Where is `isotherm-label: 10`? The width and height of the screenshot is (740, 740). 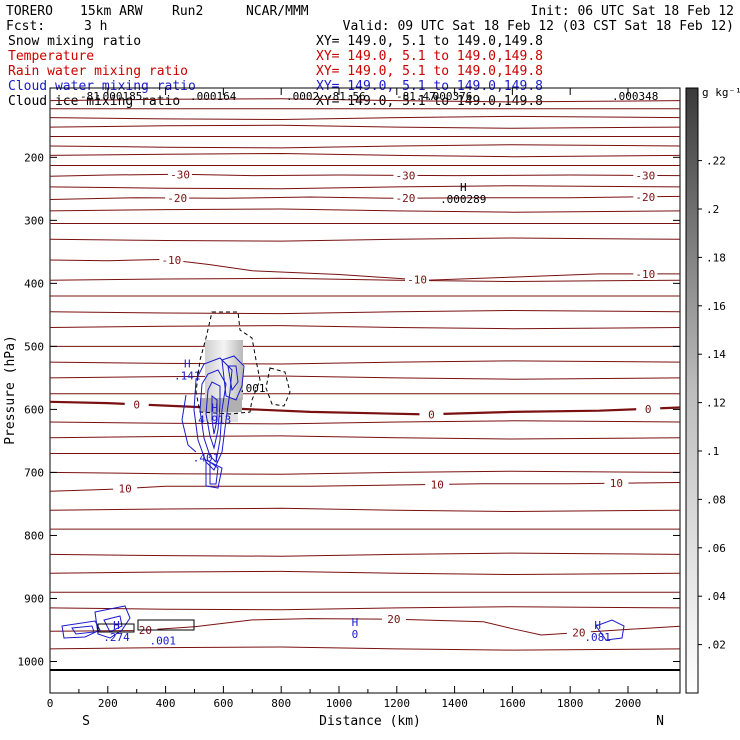
isotherm-label: 10 is located at coordinates (616, 483).